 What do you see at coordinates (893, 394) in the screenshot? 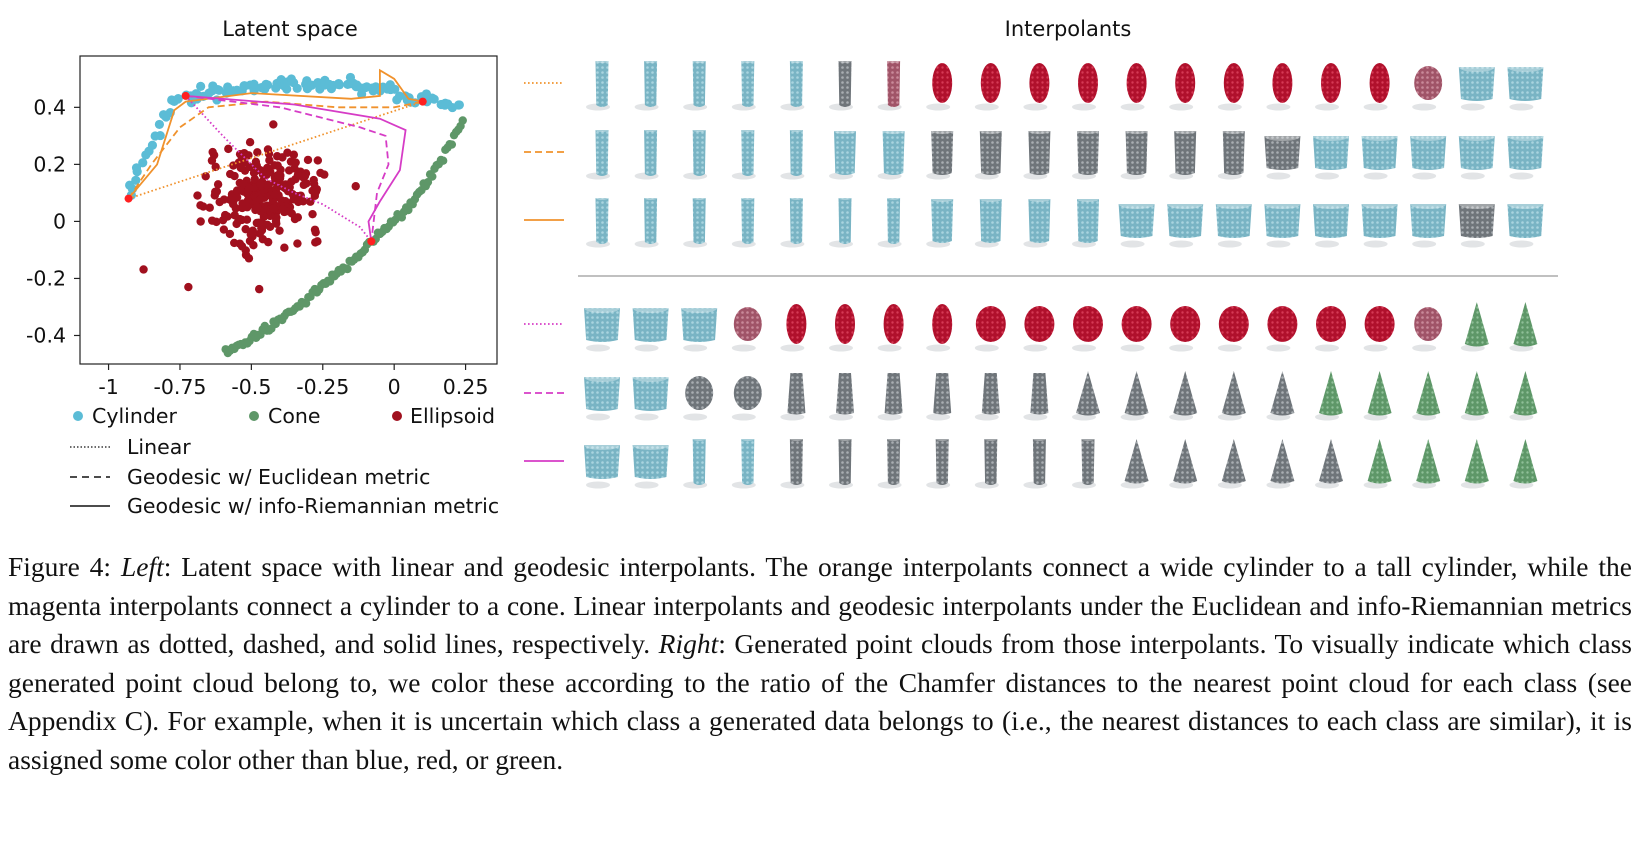
I see `tapered-cloud` at bounding box center [893, 394].